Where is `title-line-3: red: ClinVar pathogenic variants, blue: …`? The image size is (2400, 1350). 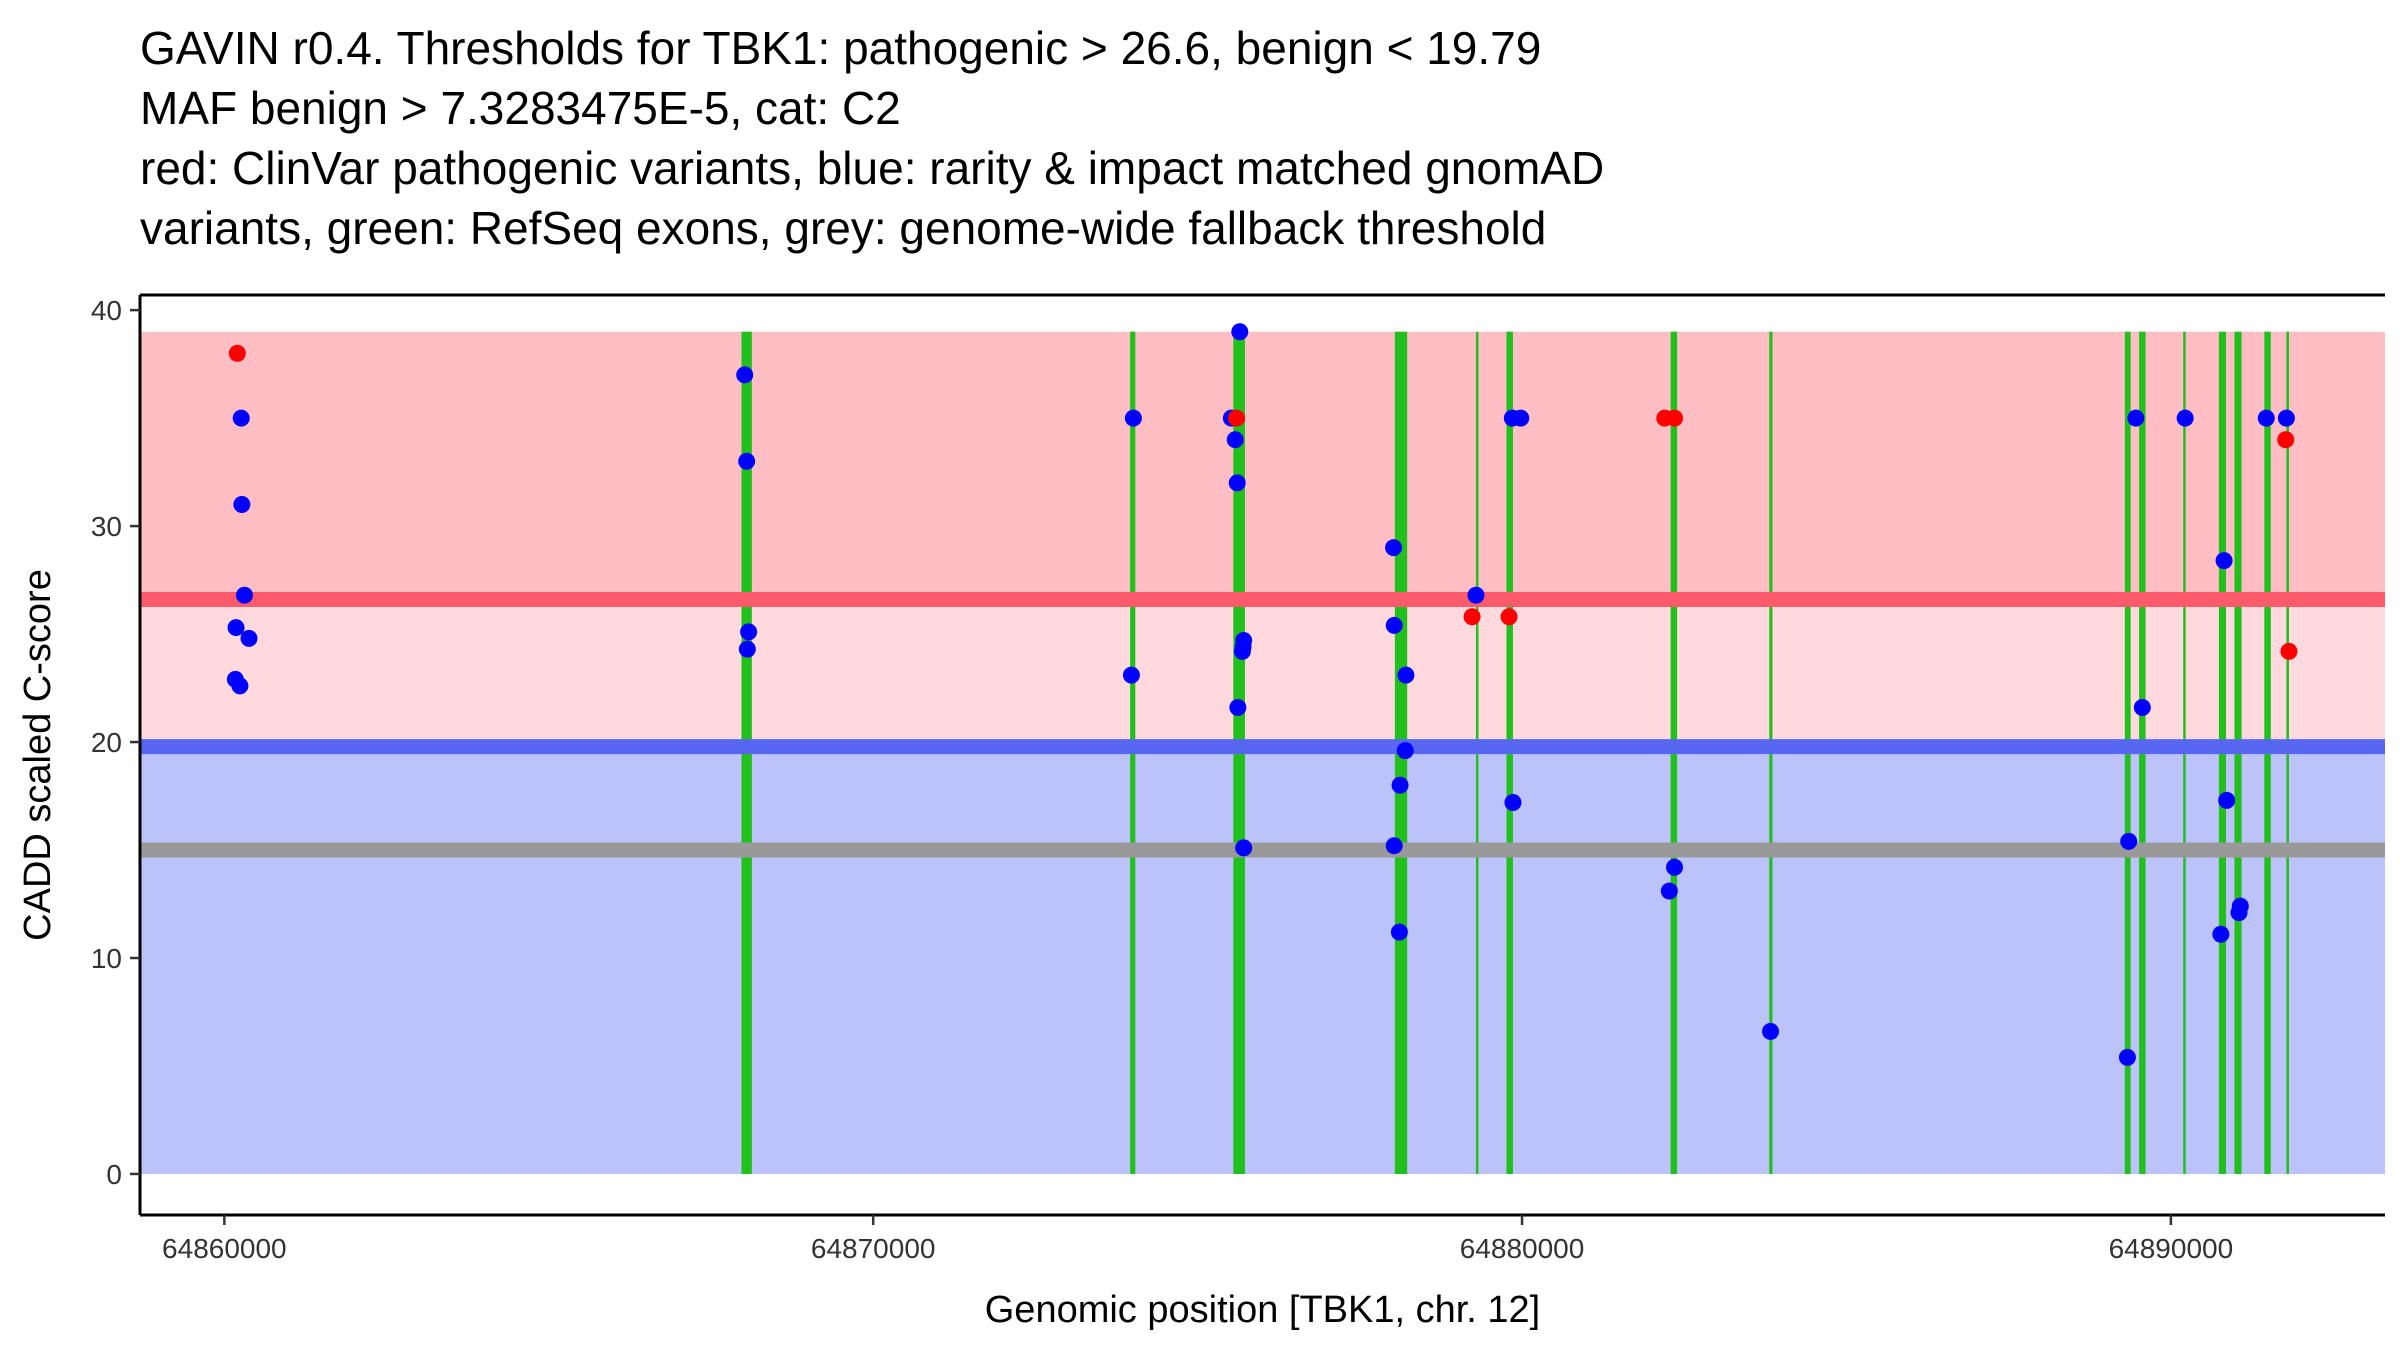
title-line-3: red: ClinVar pathogenic variants, blue: … is located at coordinates (872, 168).